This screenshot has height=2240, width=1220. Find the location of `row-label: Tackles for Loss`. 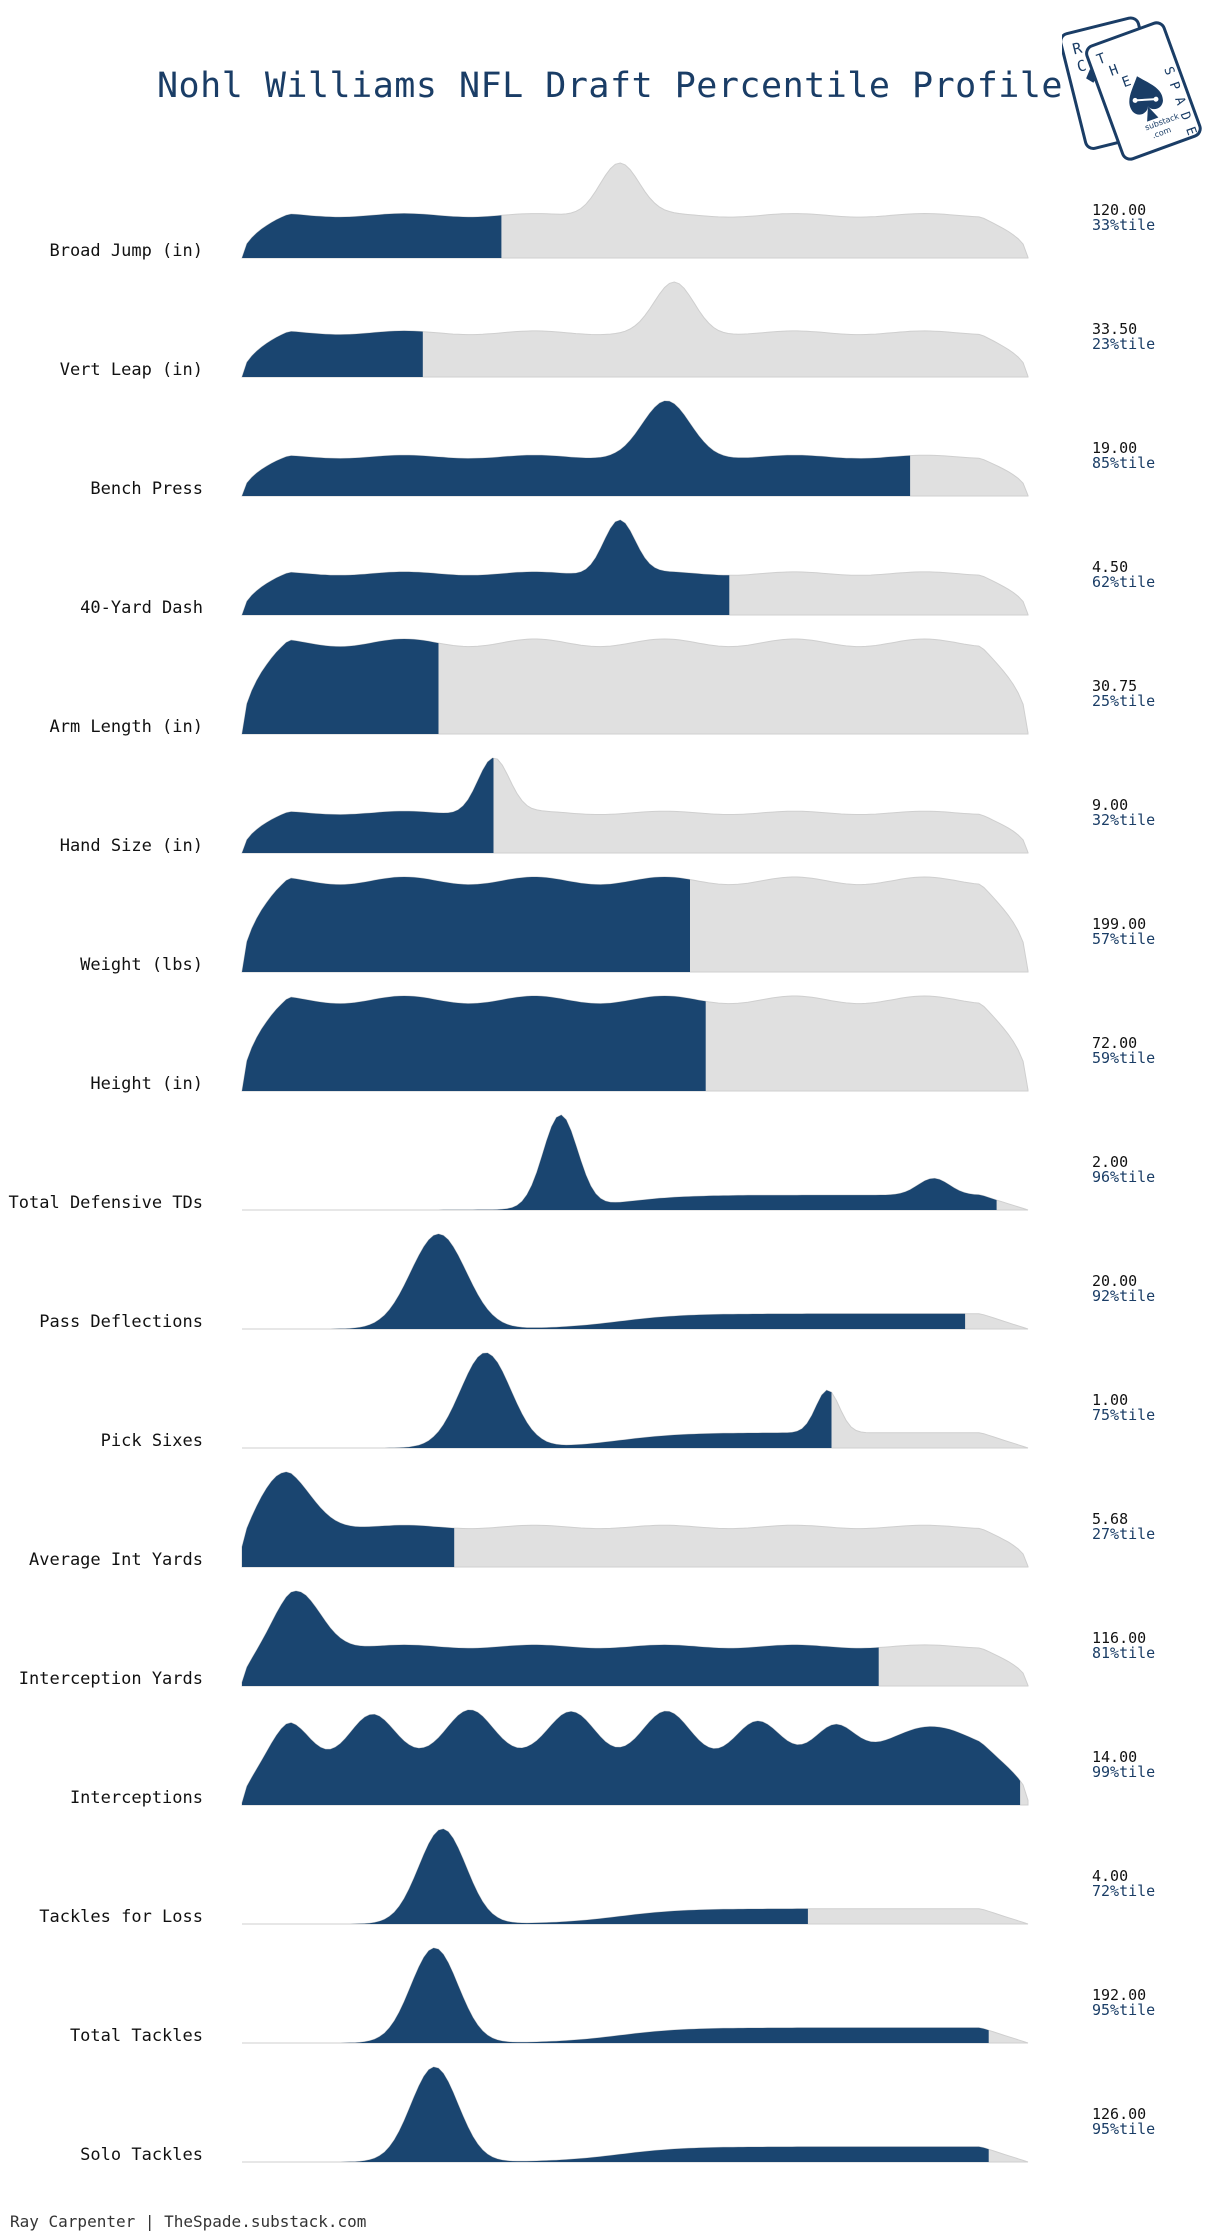

row-label: Tackles for Loss is located at coordinates (121, 1917).